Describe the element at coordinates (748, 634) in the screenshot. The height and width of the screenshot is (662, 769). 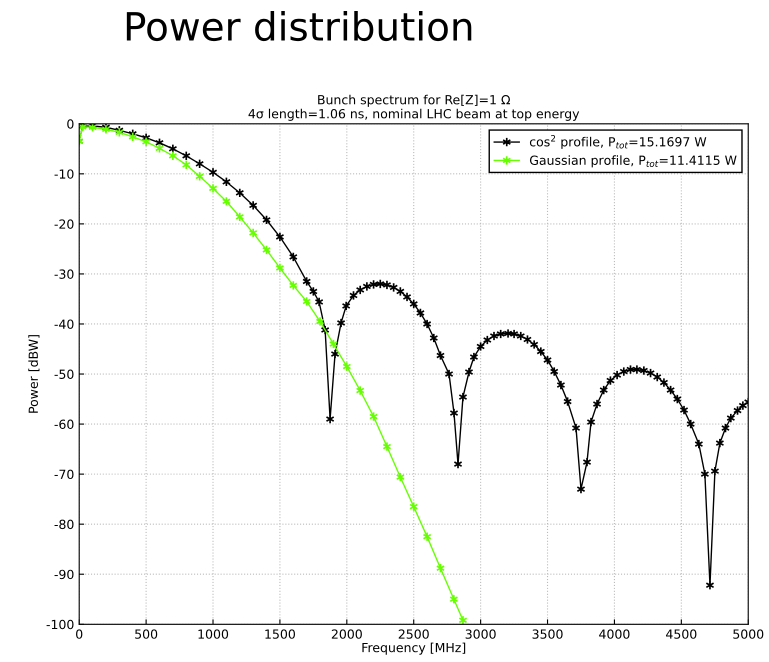
I see `x-tick-label: 5000` at that location.